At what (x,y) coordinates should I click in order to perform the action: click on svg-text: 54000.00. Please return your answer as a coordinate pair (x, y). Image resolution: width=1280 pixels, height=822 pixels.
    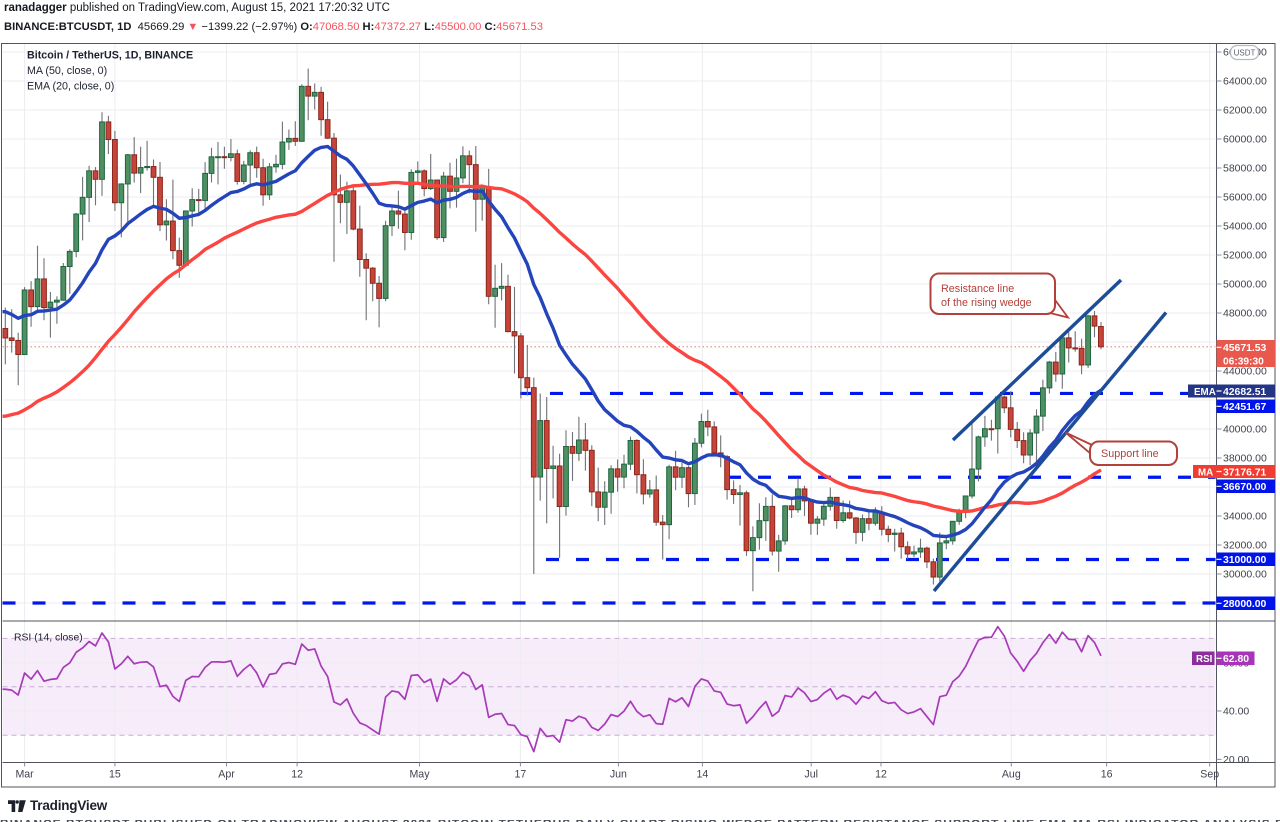
    Looking at the image, I should click on (1245, 227).